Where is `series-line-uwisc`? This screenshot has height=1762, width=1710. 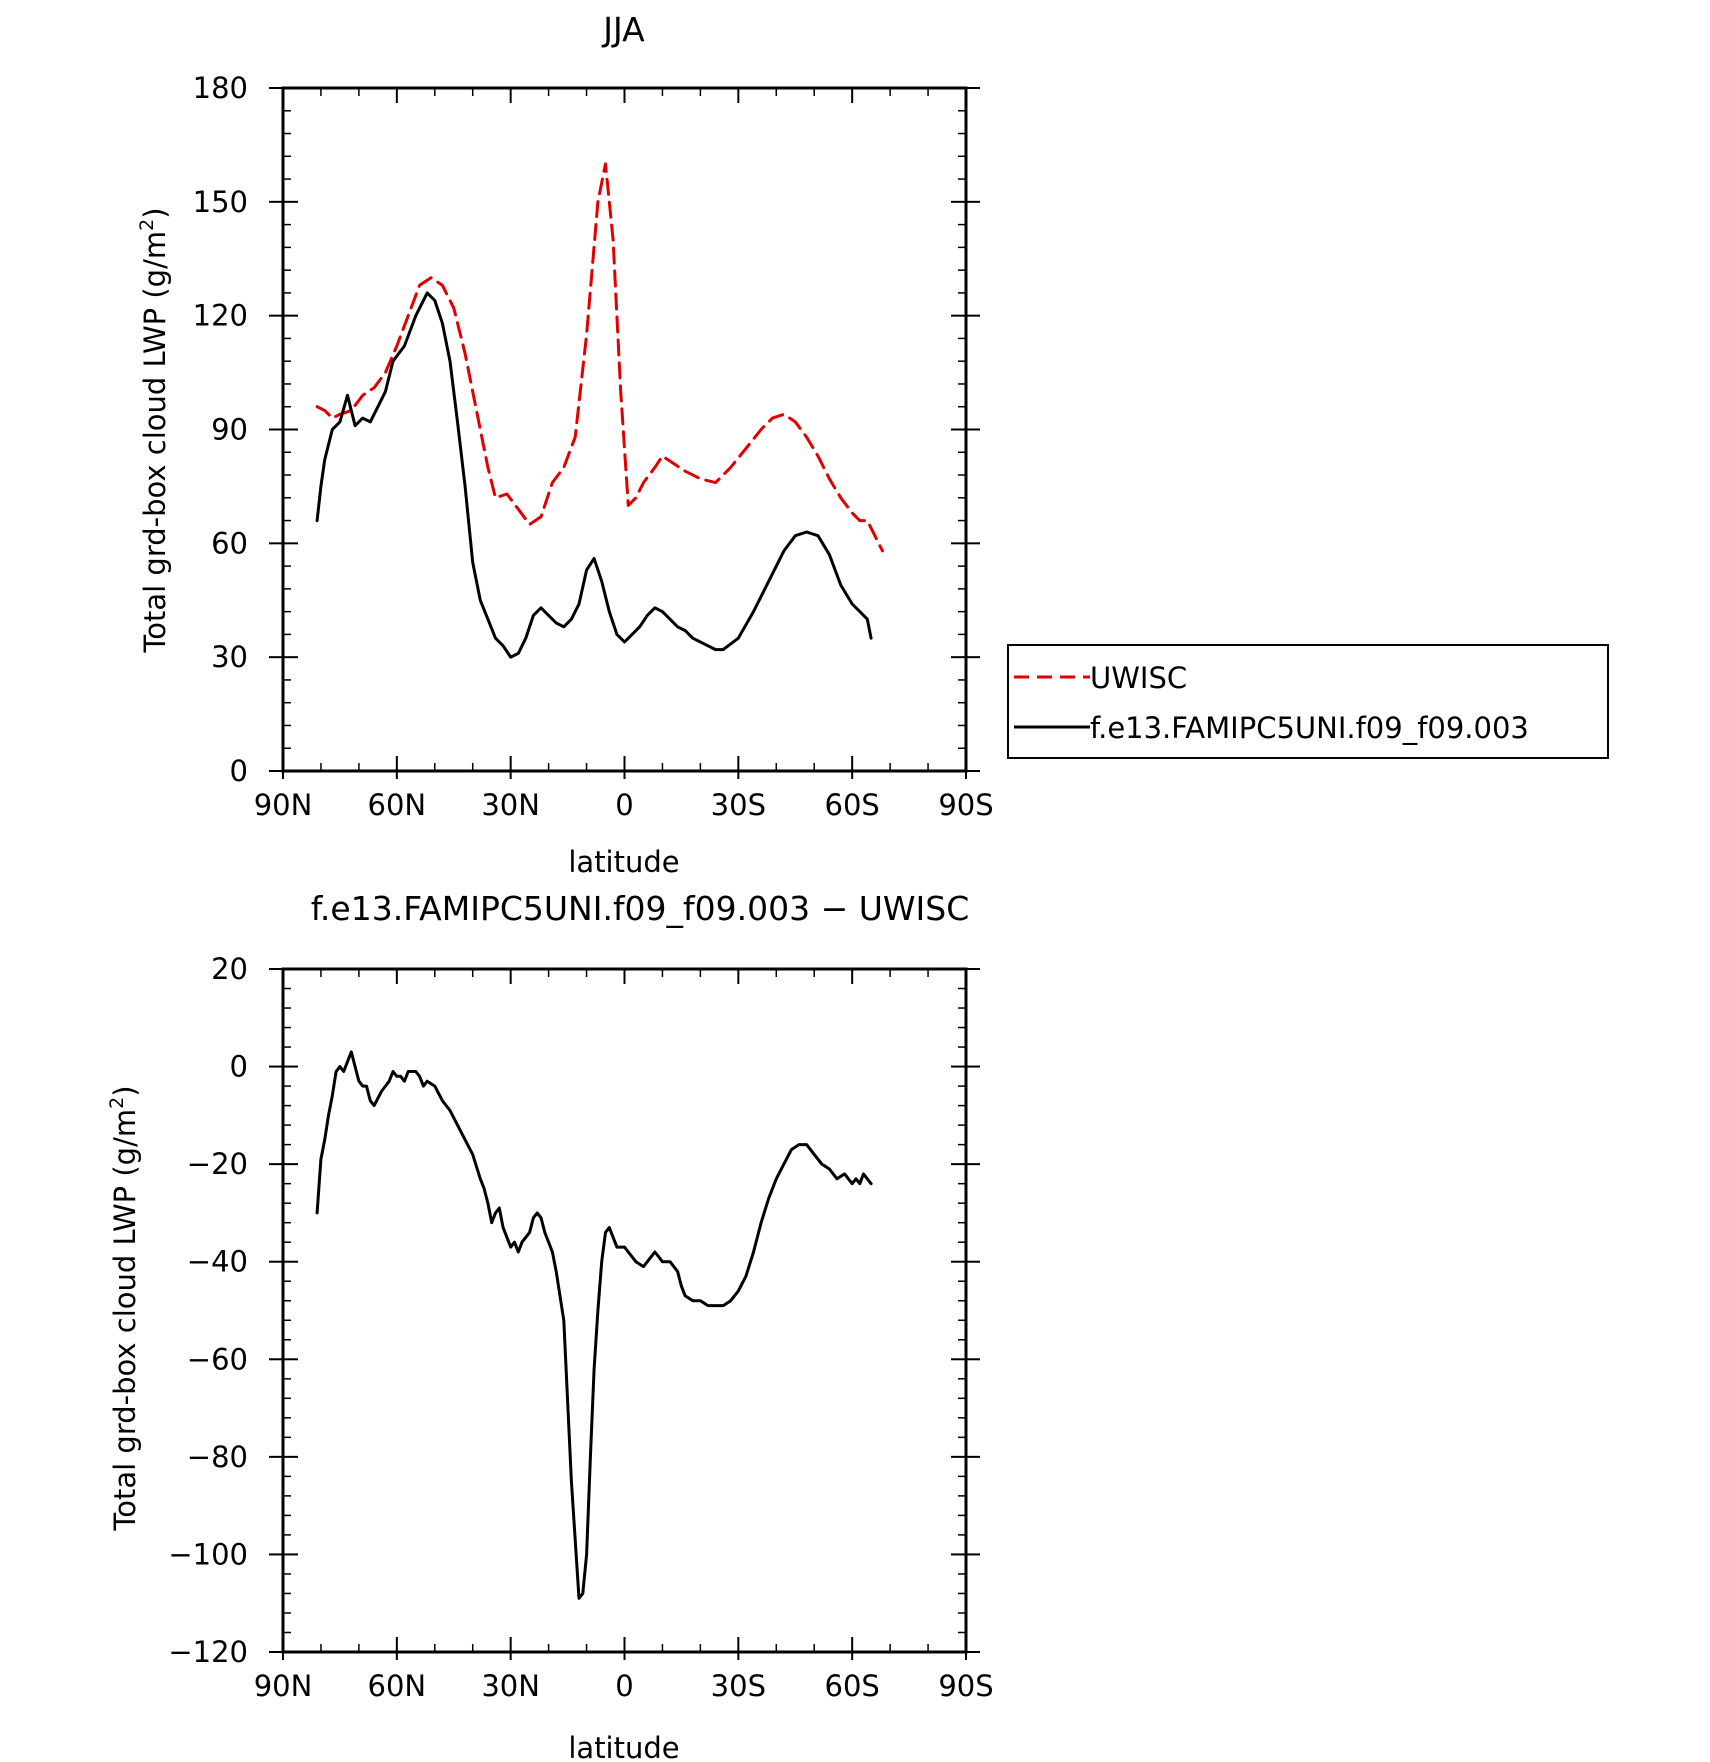
series-line-uwisc is located at coordinates (599, 357).